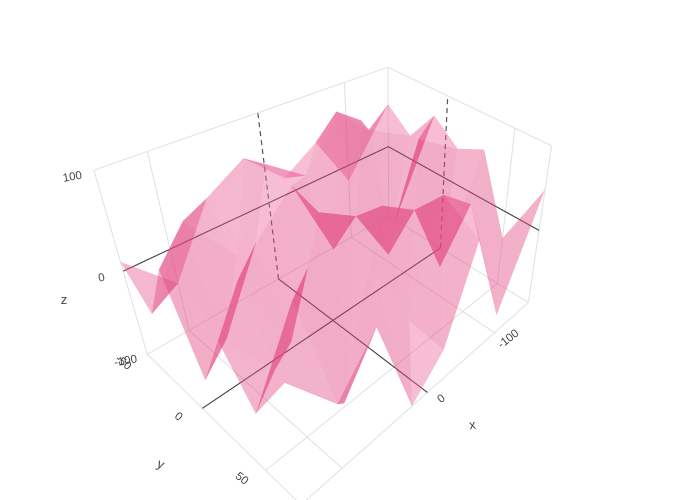  I want to click on floor-edge-x, so click(417, 401).